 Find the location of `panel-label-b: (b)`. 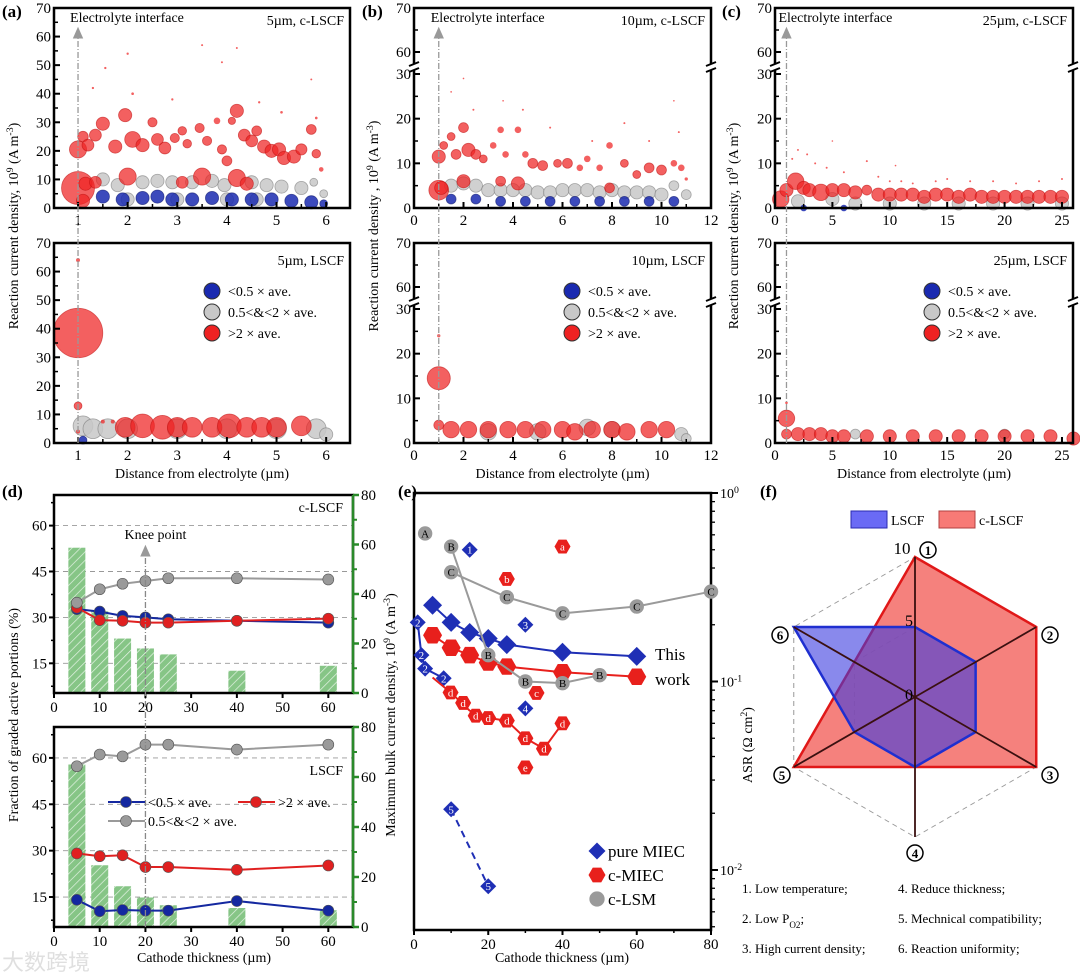

panel-label-b: (b) is located at coordinates (372, 11).